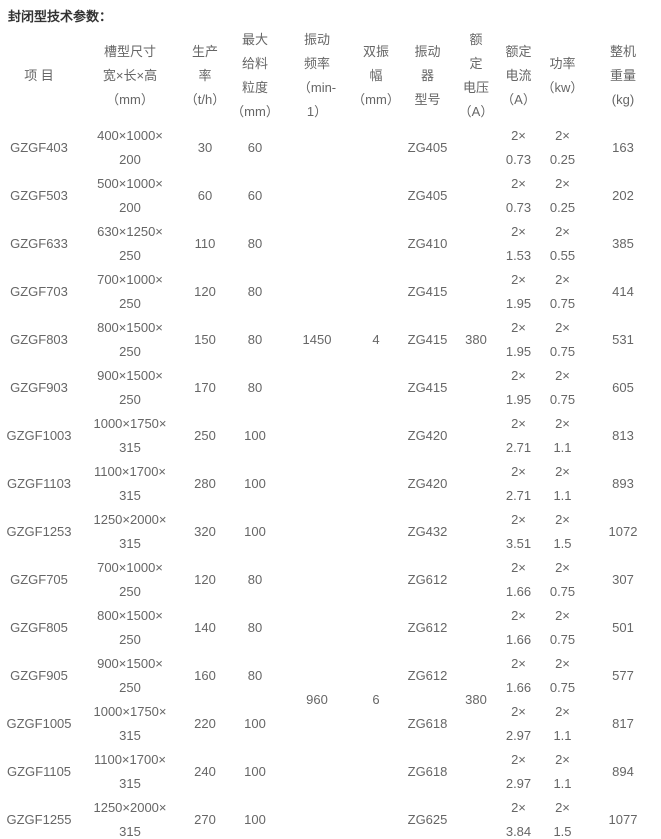 The width and height of the screenshot is (661, 839). I want to click on cell-model: GZGF1103, so click(39, 483).